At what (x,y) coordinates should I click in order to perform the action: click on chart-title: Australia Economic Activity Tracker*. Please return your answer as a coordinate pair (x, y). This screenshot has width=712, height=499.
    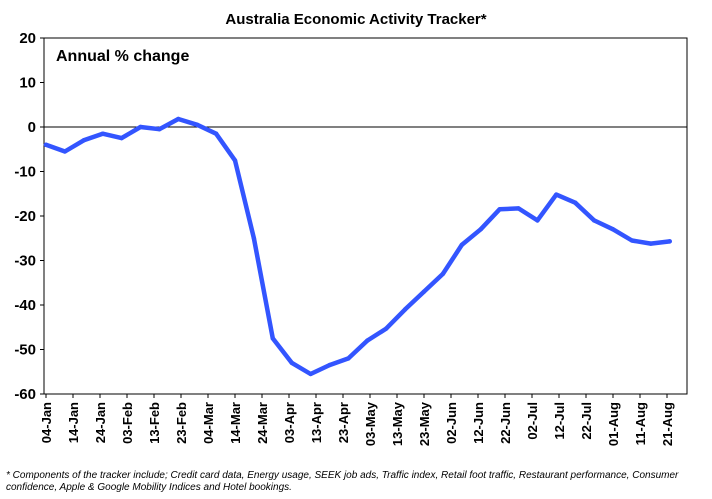
    Looking at the image, I should click on (355, 19).